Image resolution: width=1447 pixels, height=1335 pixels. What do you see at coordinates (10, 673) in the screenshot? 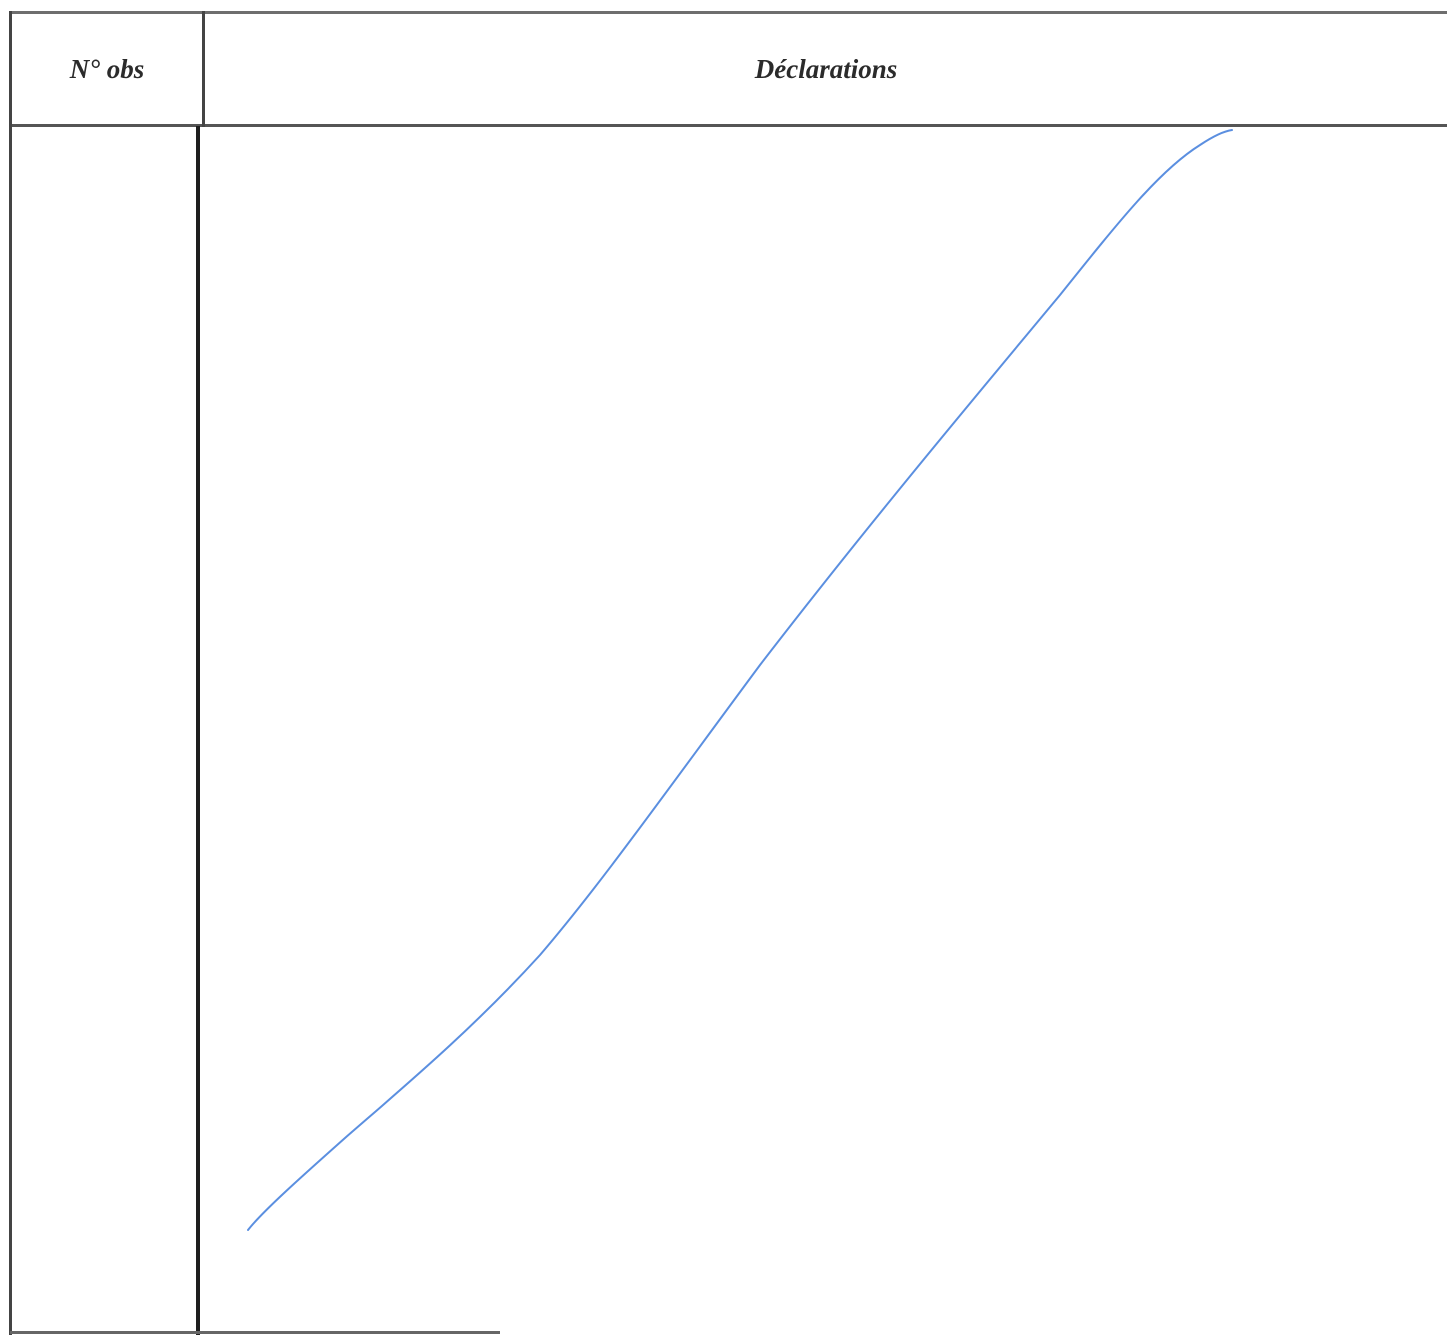
I see `table-left-border` at bounding box center [10, 673].